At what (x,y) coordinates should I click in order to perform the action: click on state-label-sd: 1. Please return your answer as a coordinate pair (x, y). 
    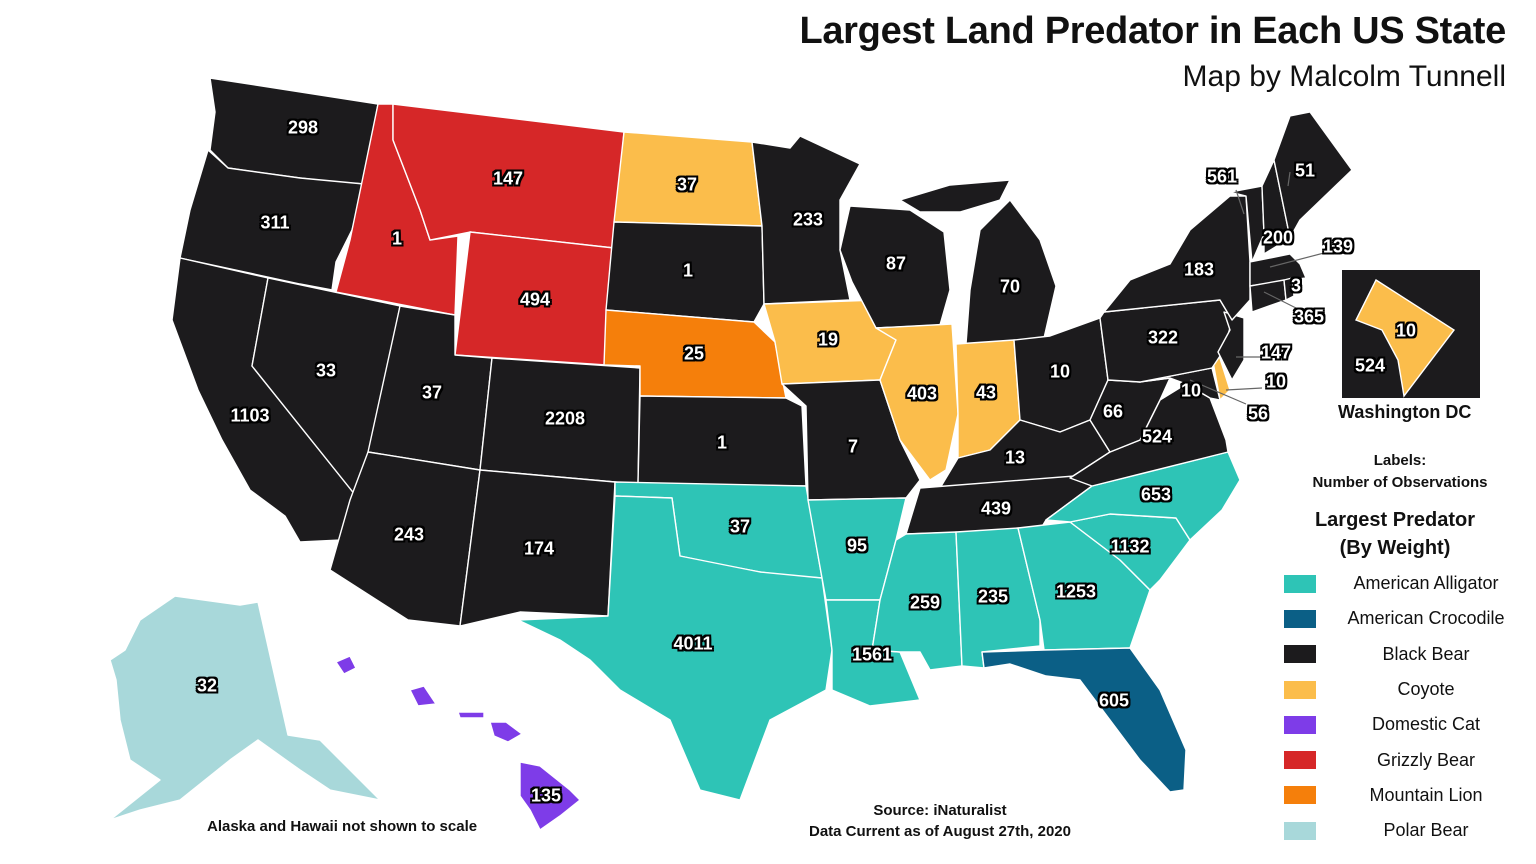
    Looking at the image, I should click on (688, 270).